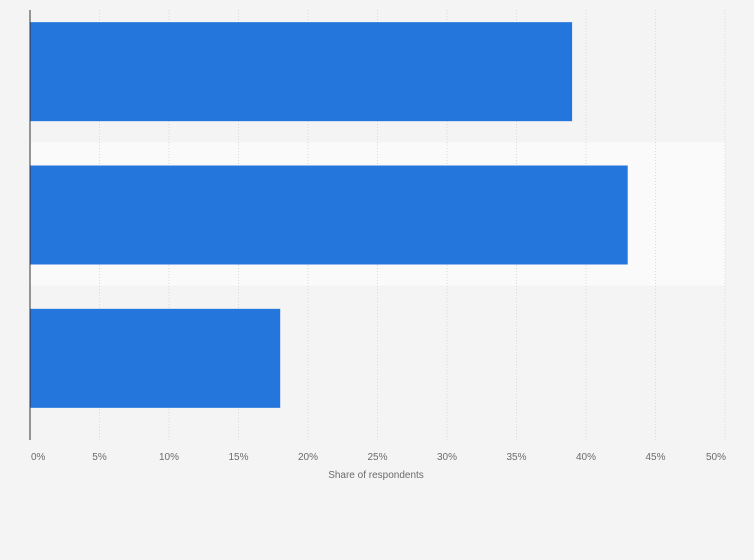 The height and width of the screenshot is (560, 754). What do you see at coordinates (516, 457) in the screenshot?
I see `x-tick-label: 35%` at bounding box center [516, 457].